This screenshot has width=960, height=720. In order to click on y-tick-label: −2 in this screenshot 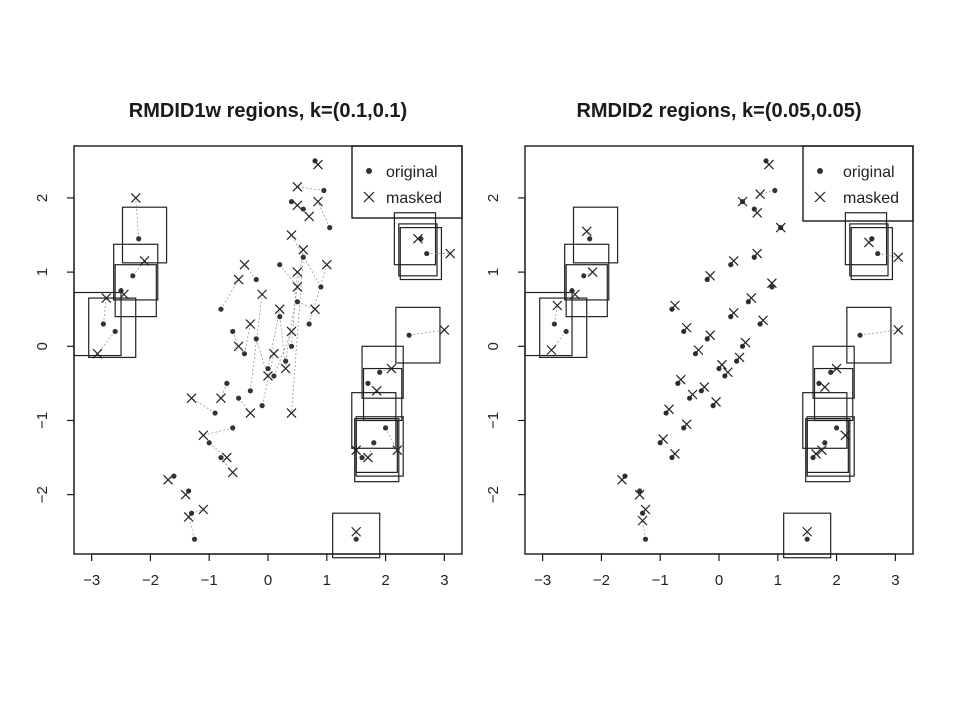, I will do `click(42, 494)`.